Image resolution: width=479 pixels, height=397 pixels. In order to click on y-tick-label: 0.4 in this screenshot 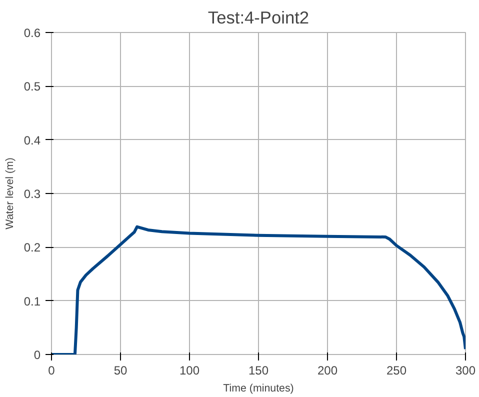, I will do `click(32, 140)`.